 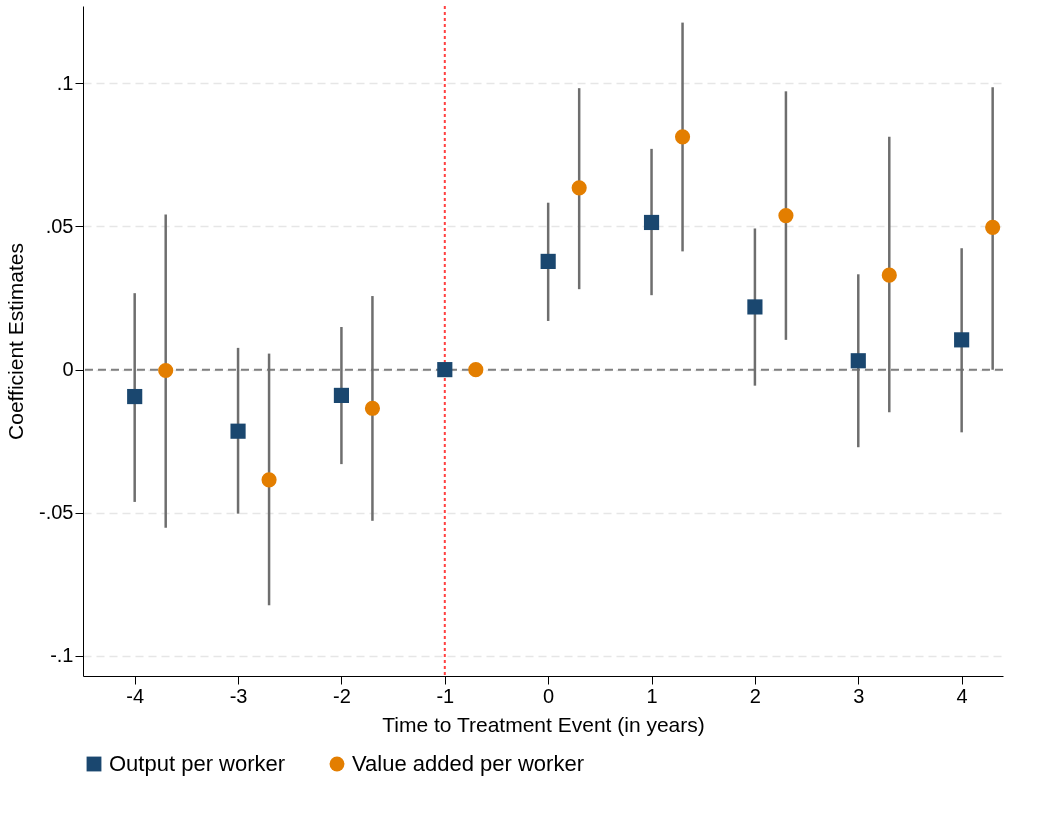 I want to click on x-tick-label: 3, so click(x=859, y=695).